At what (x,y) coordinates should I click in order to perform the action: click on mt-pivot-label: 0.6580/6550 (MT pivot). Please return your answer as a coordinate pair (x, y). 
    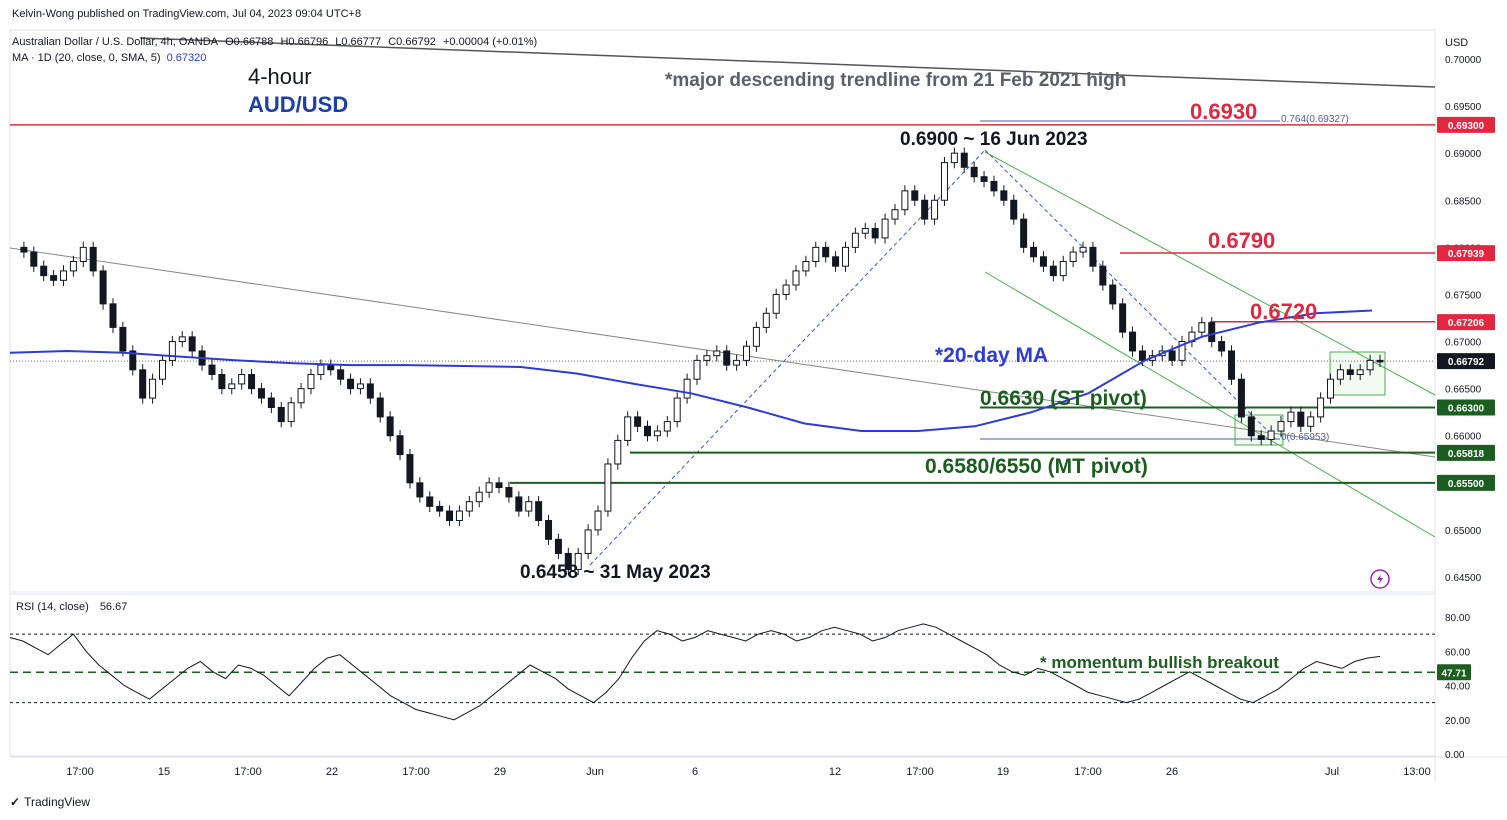
    Looking at the image, I should click on (1036, 466).